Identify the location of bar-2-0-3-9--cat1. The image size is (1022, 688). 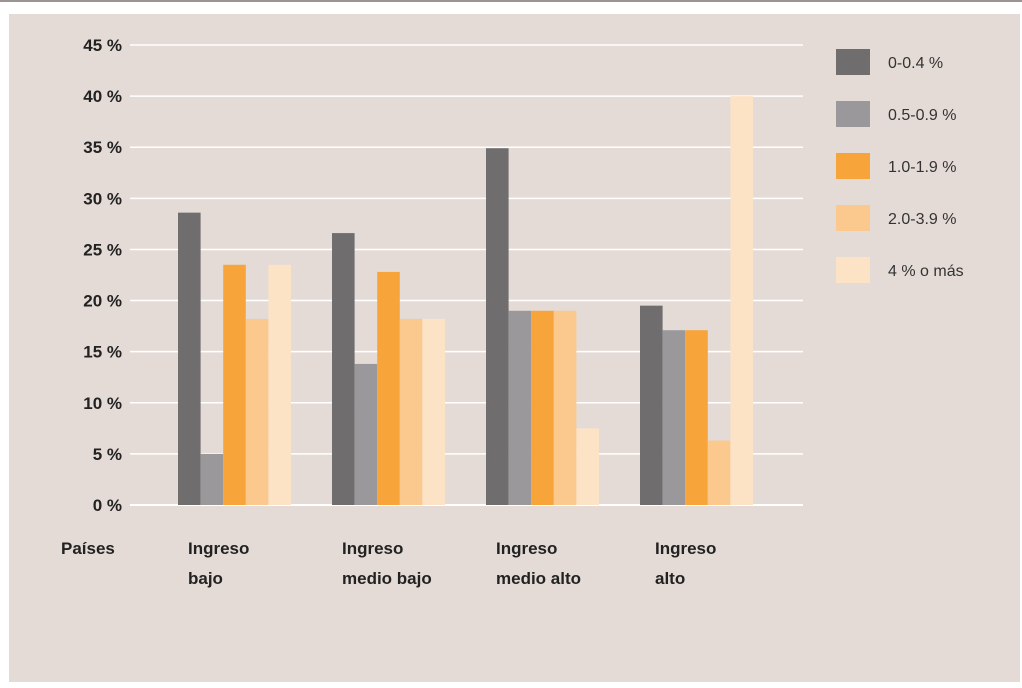
(411, 411).